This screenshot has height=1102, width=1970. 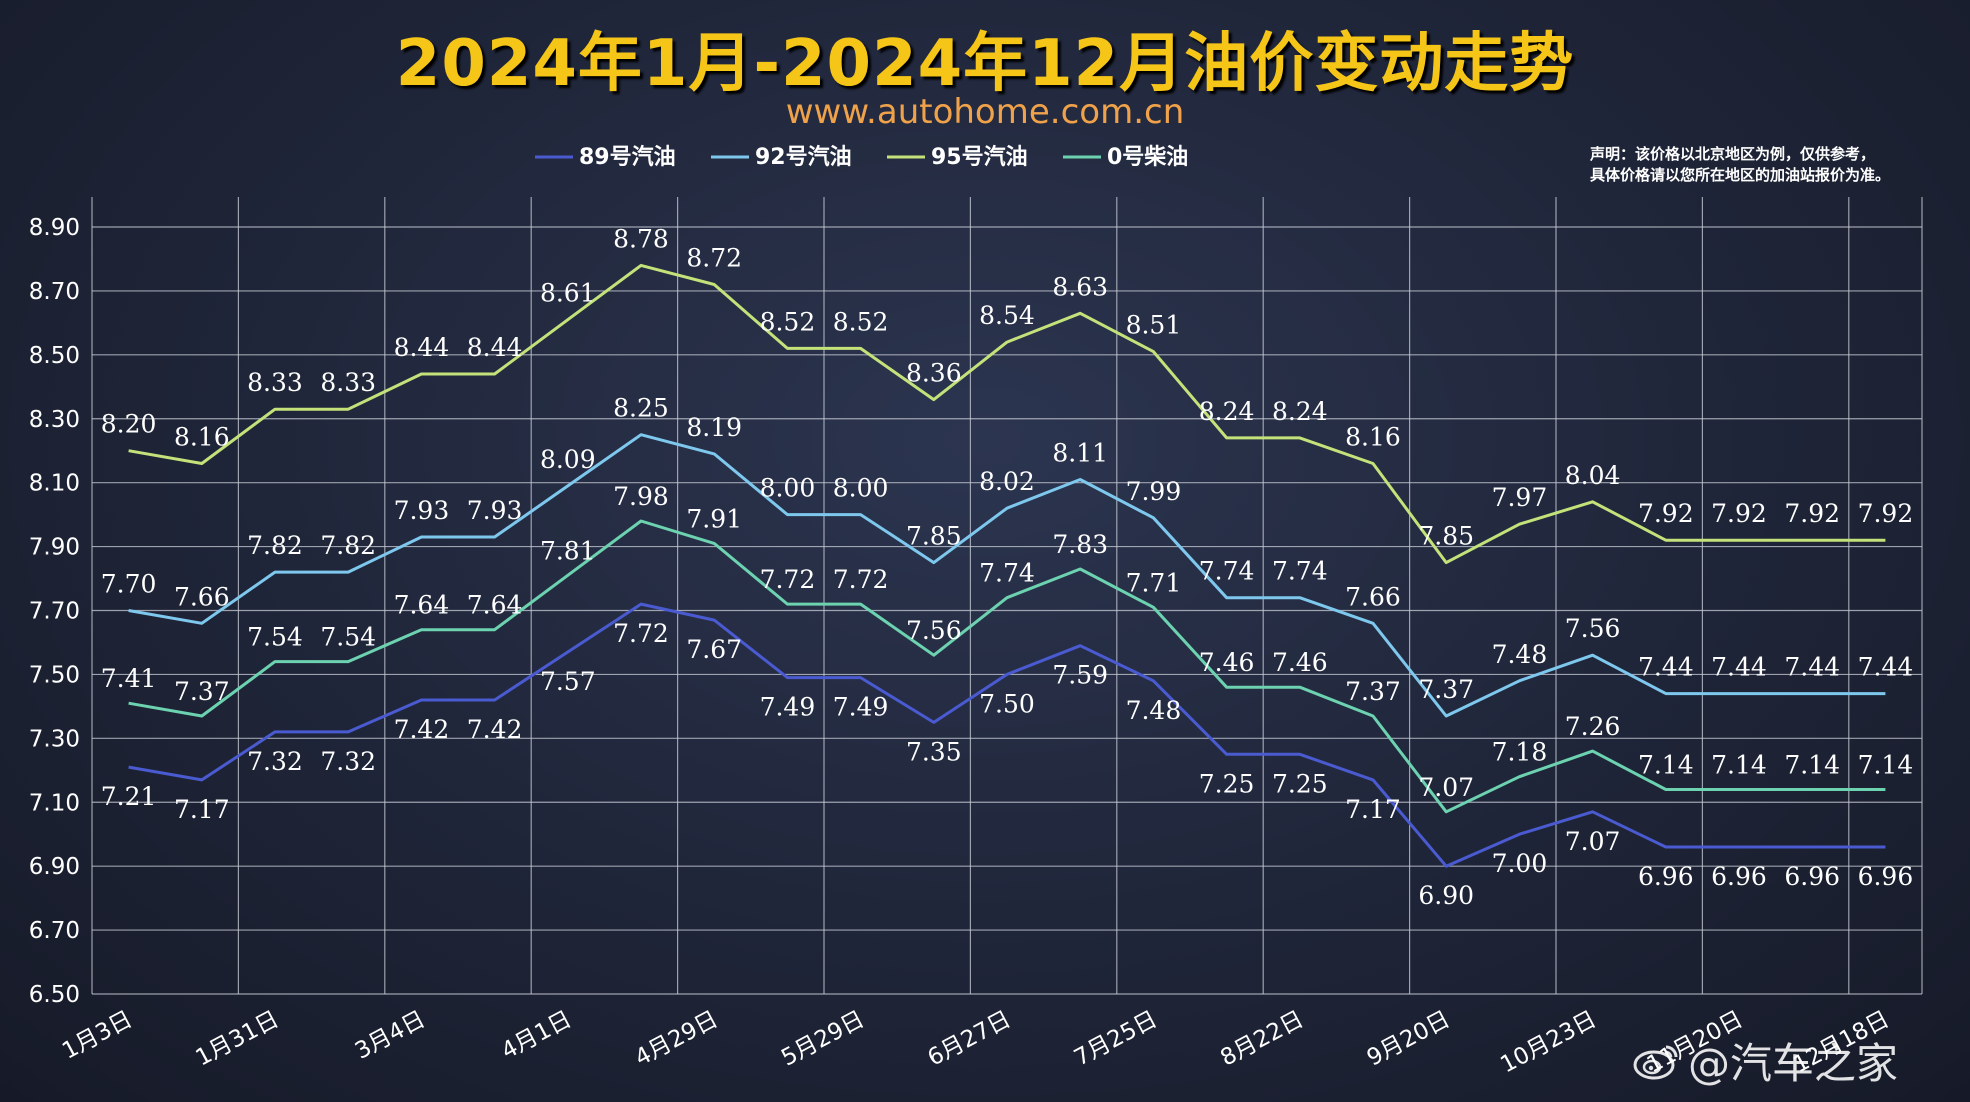 What do you see at coordinates (1227, 783) in the screenshot?
I see `data-label: 7.25` at bounding box center [1227, 783].